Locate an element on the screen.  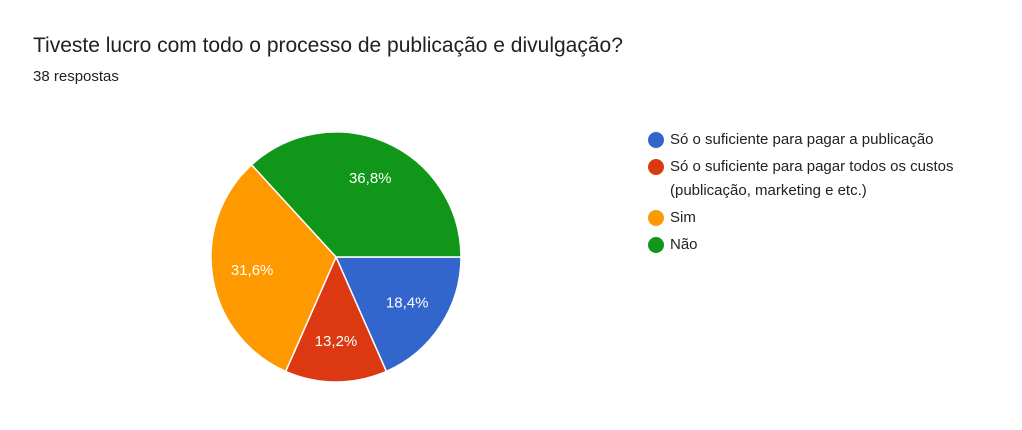
legend-label: Não is located at coordinates (684, 244).